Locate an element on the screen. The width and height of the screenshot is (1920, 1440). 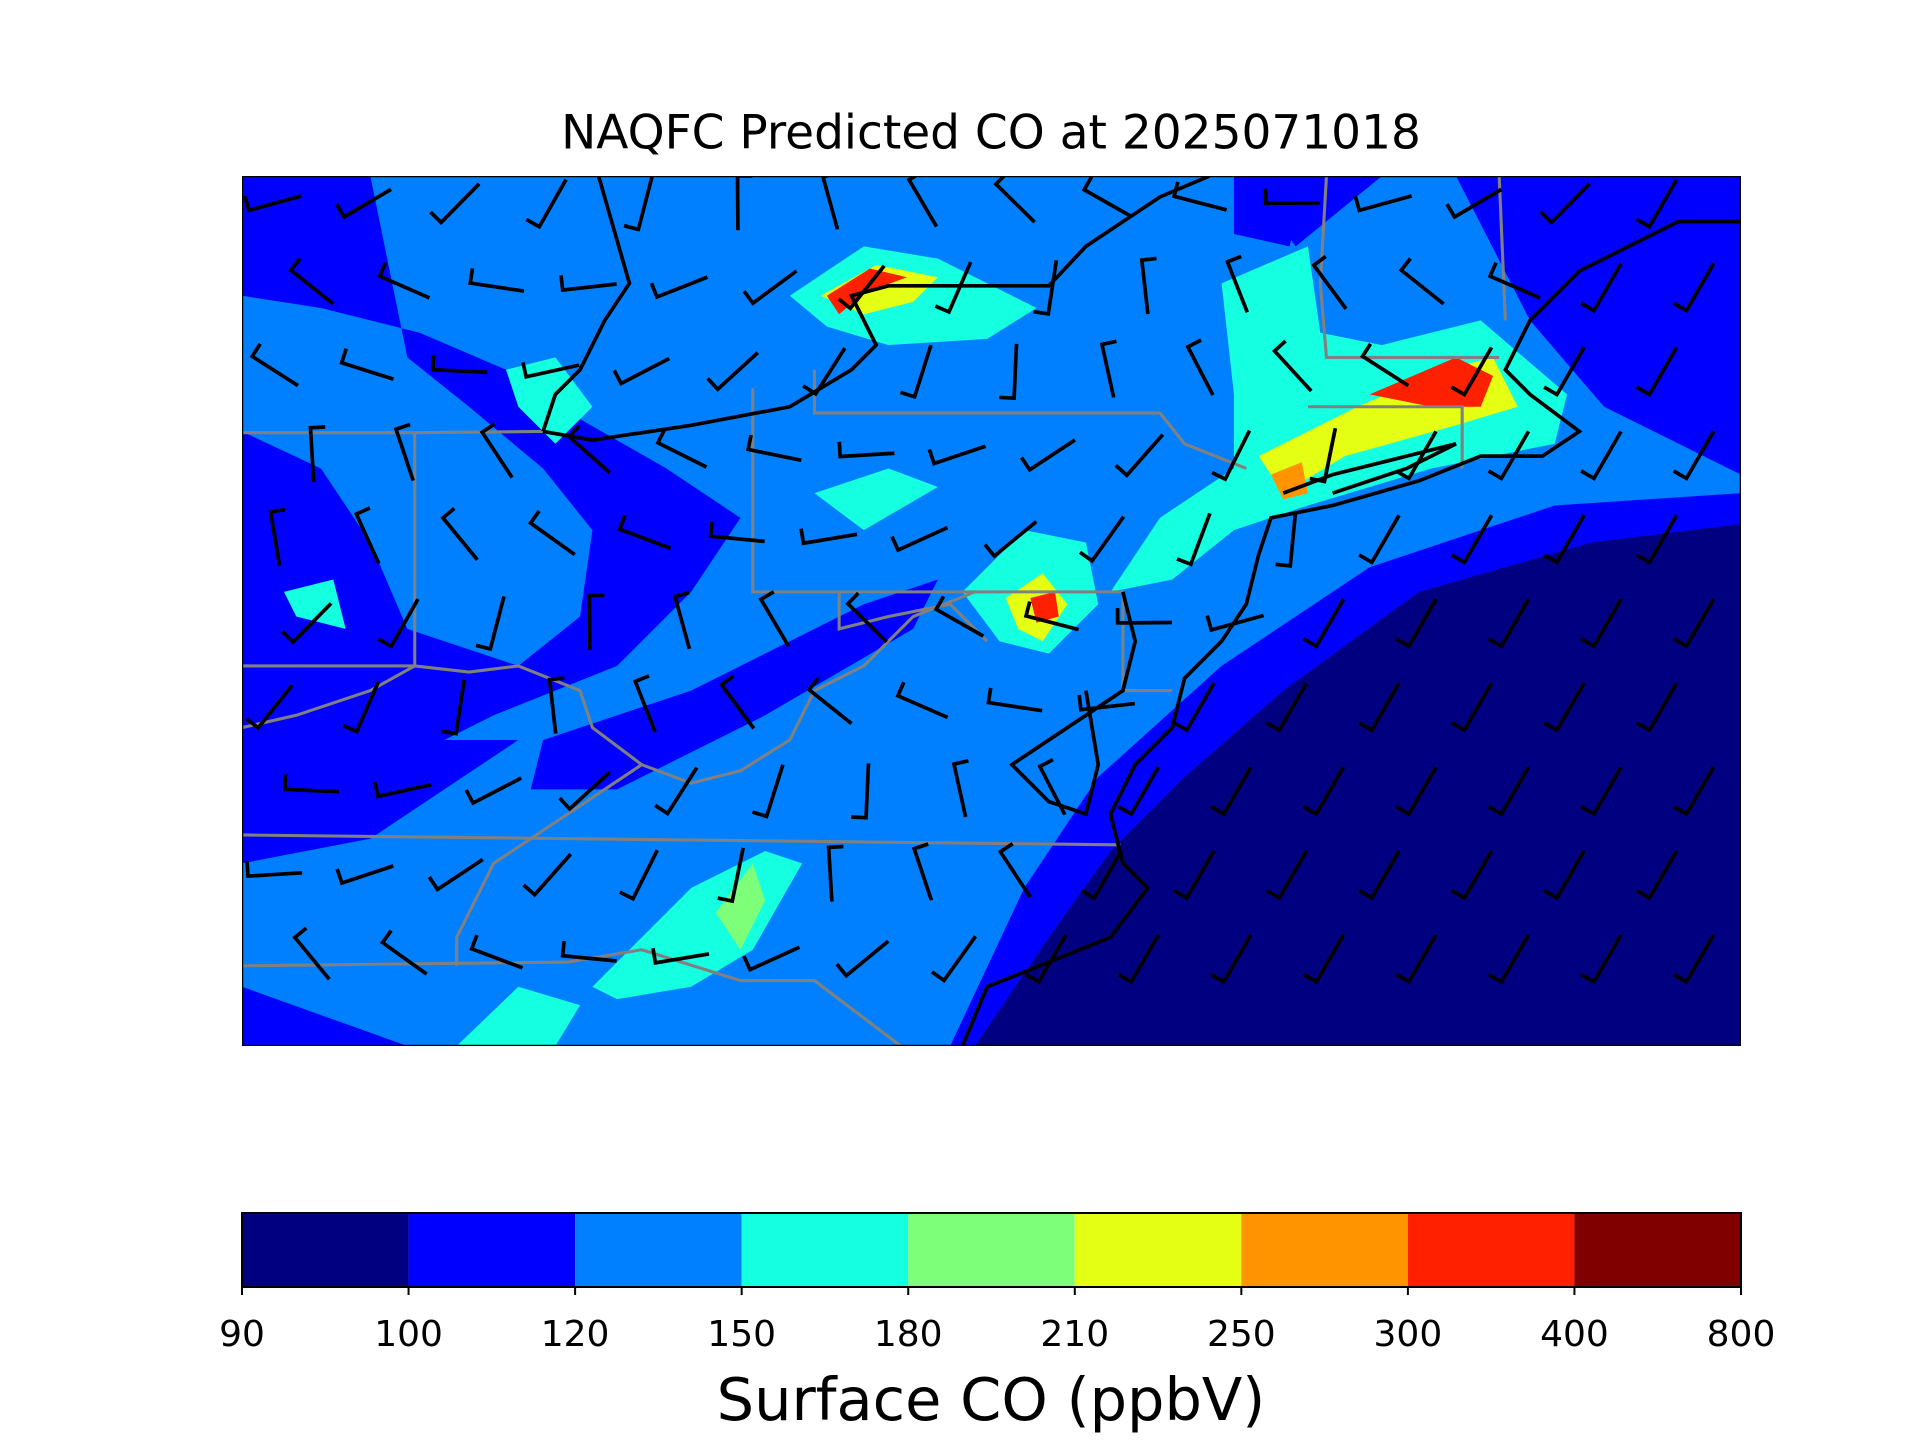
map-title: NAQFC Predicted CO at 2025071018 is located at coordinates (991, 133).